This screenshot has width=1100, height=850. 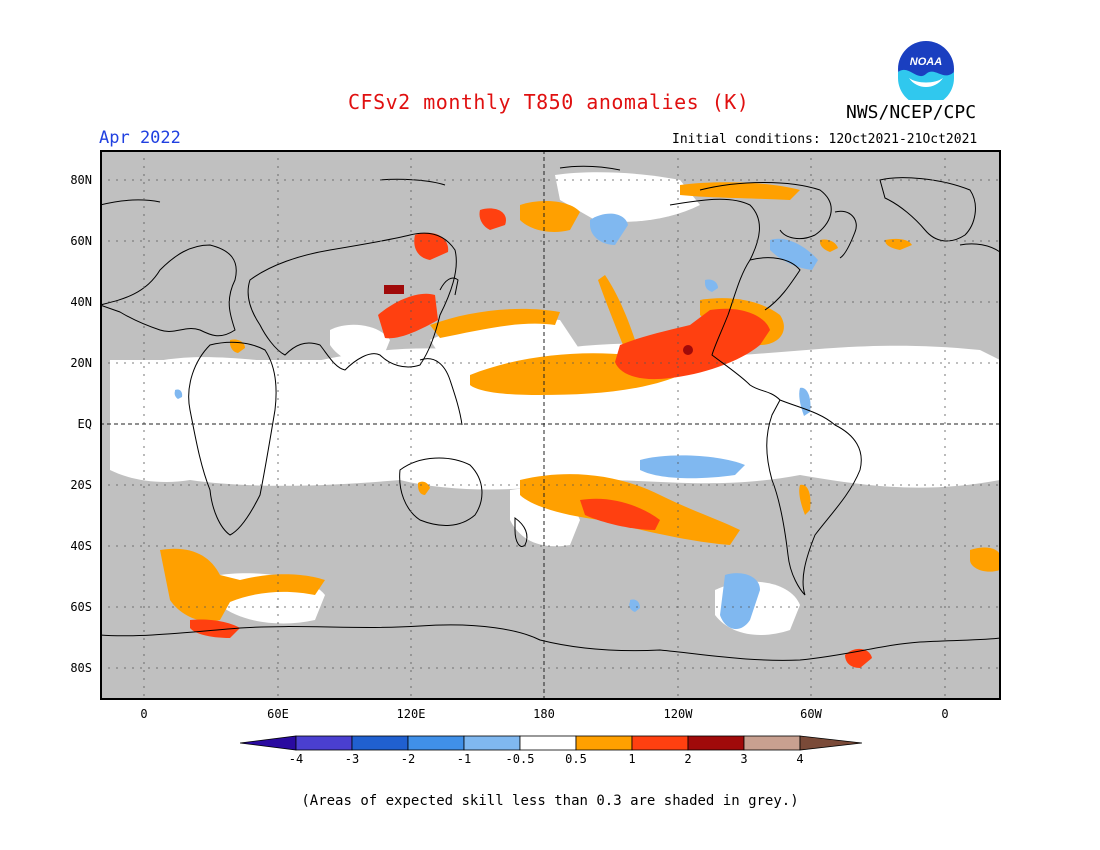 I want to click on colorbar-label: 2, so click(x=688, y=759).